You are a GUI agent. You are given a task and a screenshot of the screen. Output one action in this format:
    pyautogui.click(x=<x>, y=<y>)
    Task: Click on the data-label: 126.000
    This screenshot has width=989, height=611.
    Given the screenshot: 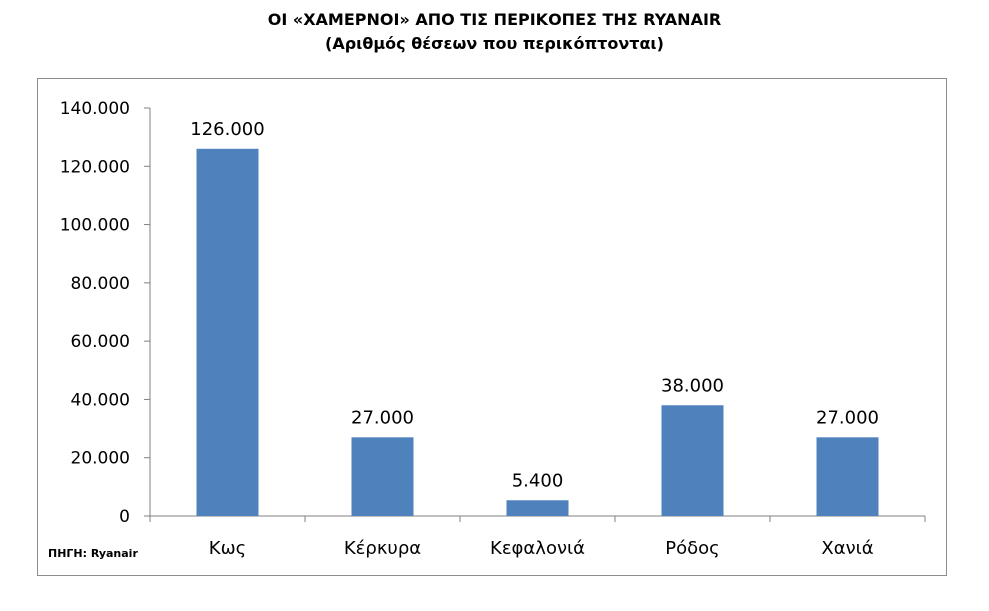 What is the action you would take?
    pyautogui.click(x=227, y=129)
    